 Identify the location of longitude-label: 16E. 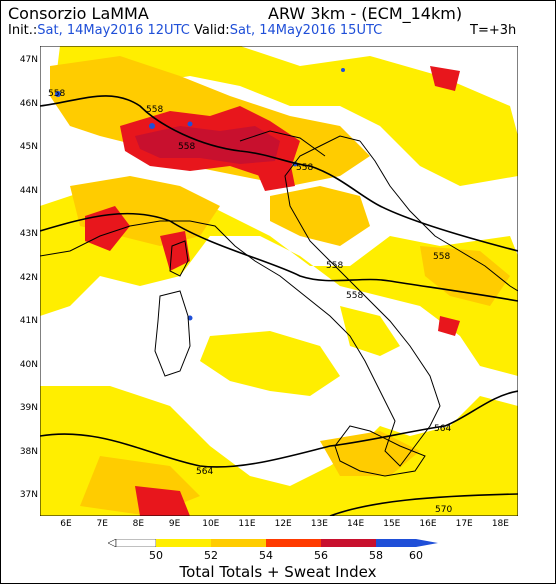
(428, 524).